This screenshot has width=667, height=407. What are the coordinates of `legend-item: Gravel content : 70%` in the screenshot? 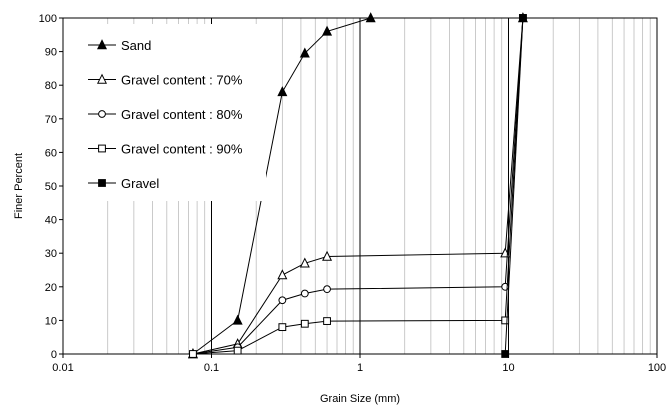 It's located at (165, 80).